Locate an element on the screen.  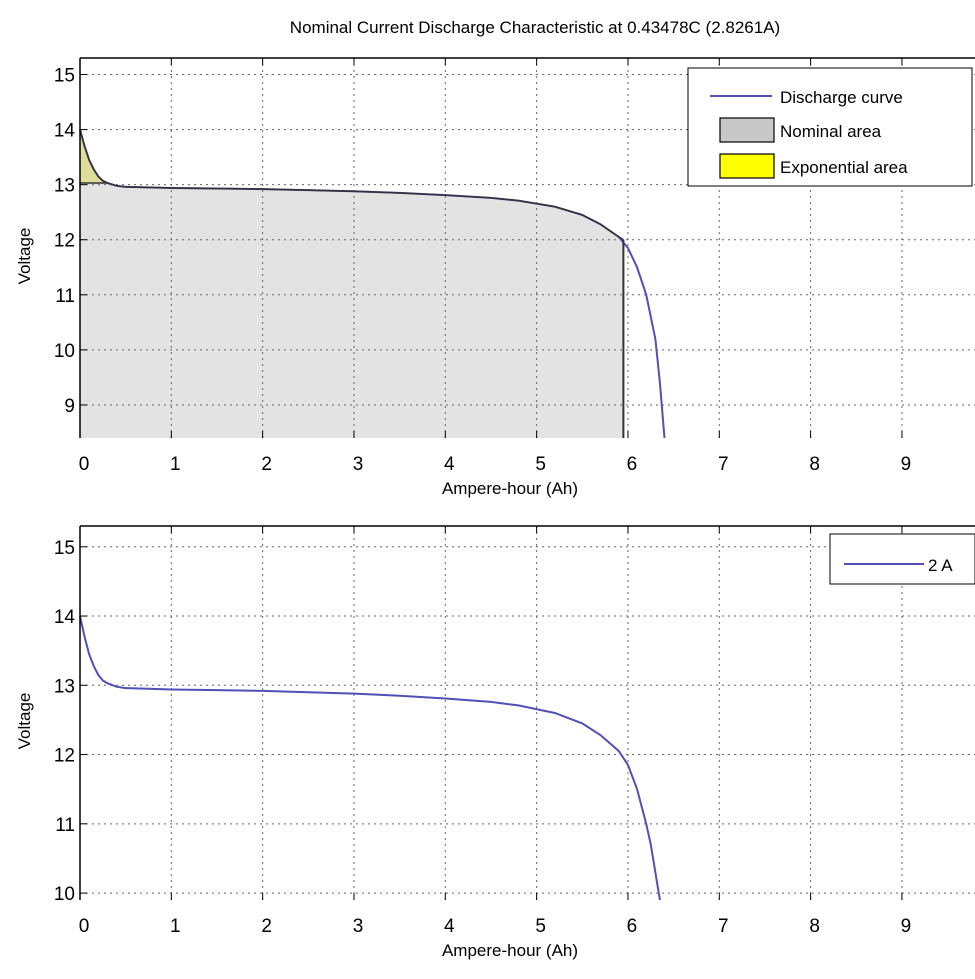
legend-label: Exponential area is located at coordinates (844, 167).